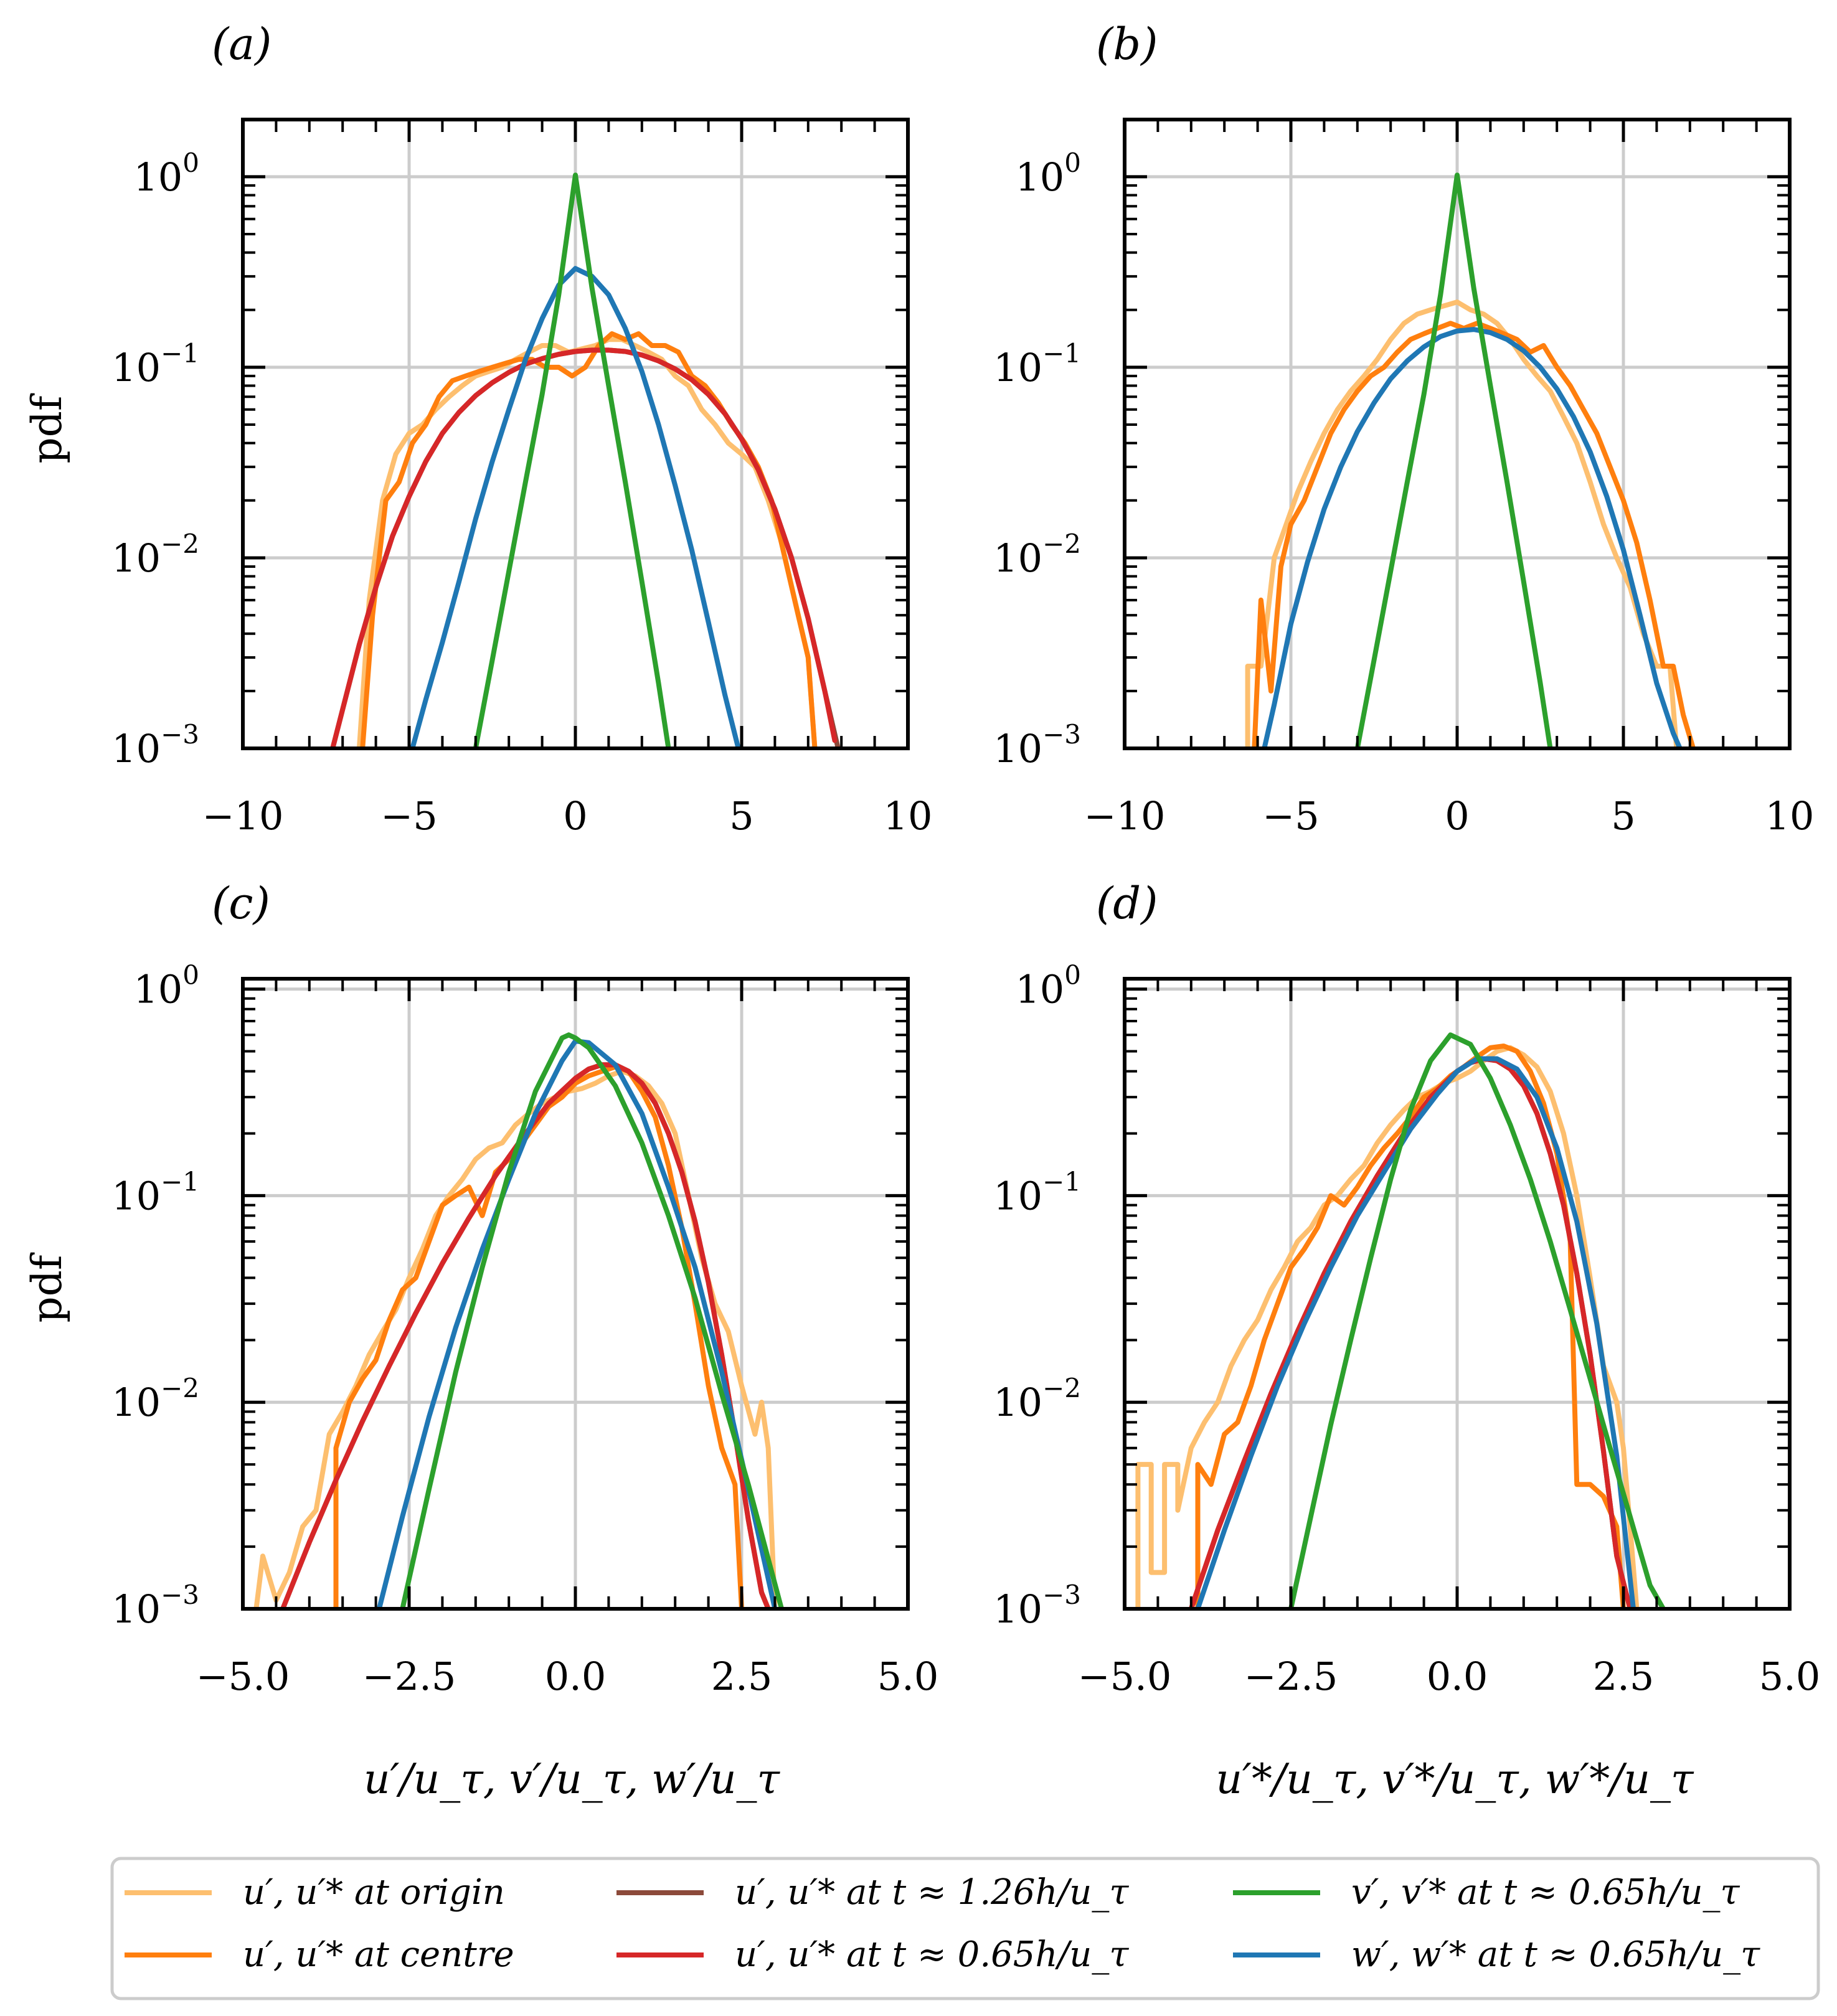 Image resolution: width=1837 pixels, height=2016 pixels. I want to click on legend-label-v_t065: v′, v′* at t ≈ 0.65h/u_τ, so click(1545, 1893).